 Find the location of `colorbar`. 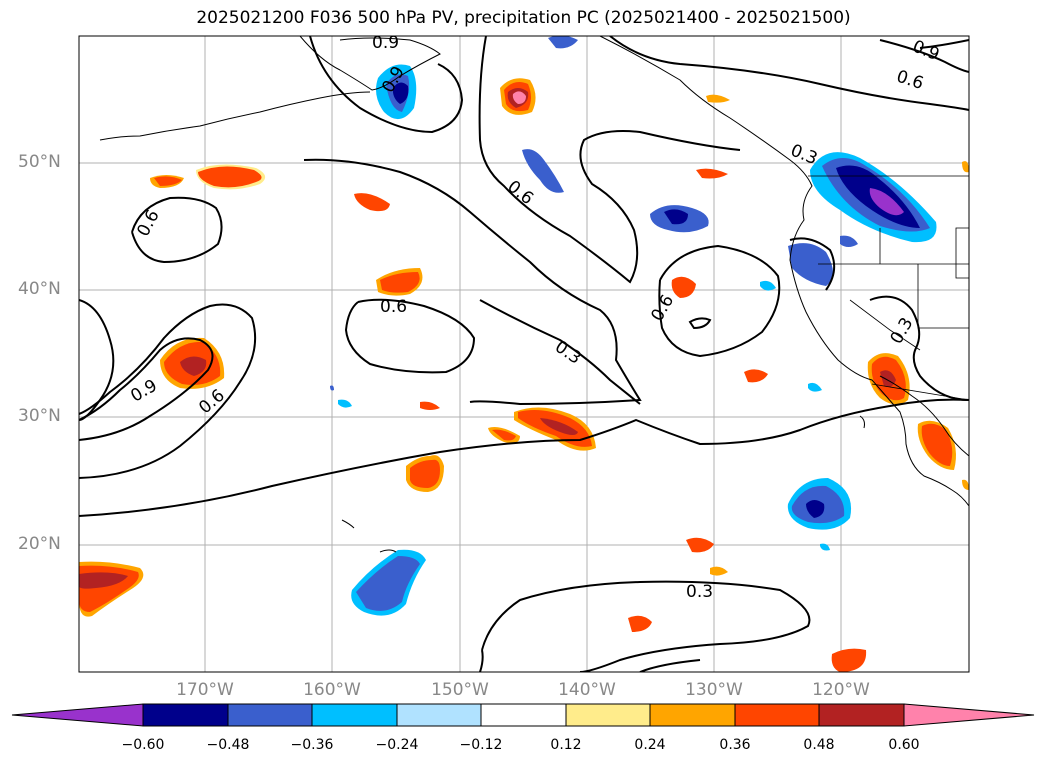

colorbar is located at coordinates (523, 715).